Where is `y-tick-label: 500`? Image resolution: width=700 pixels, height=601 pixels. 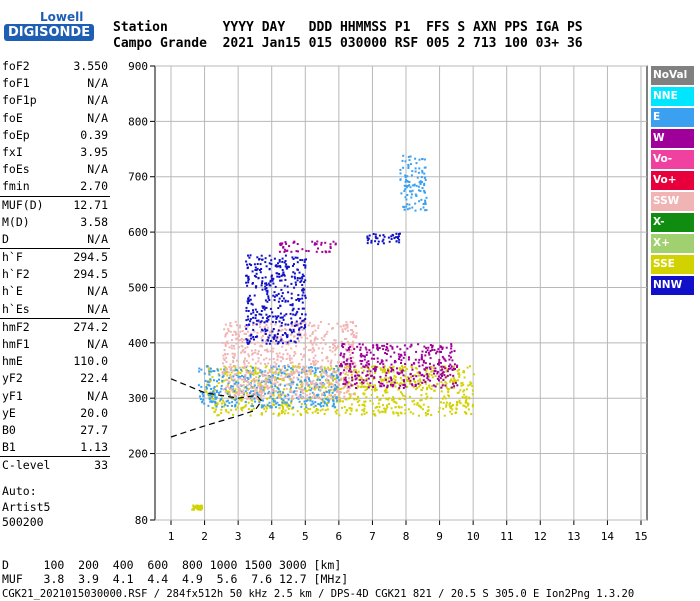
y-tick-label: 500 is located at coordinates (138, 287).